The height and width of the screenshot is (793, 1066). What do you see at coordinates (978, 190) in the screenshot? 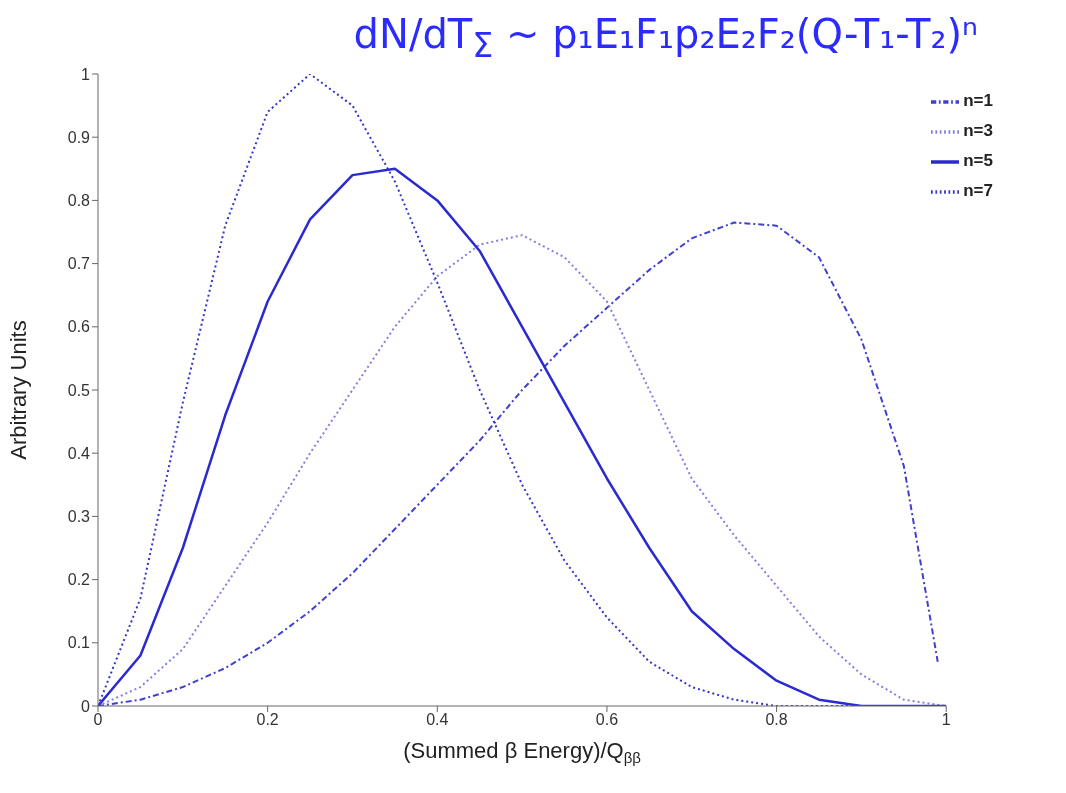
I see `legend-label: n=7` at bounding box center [978, 190].